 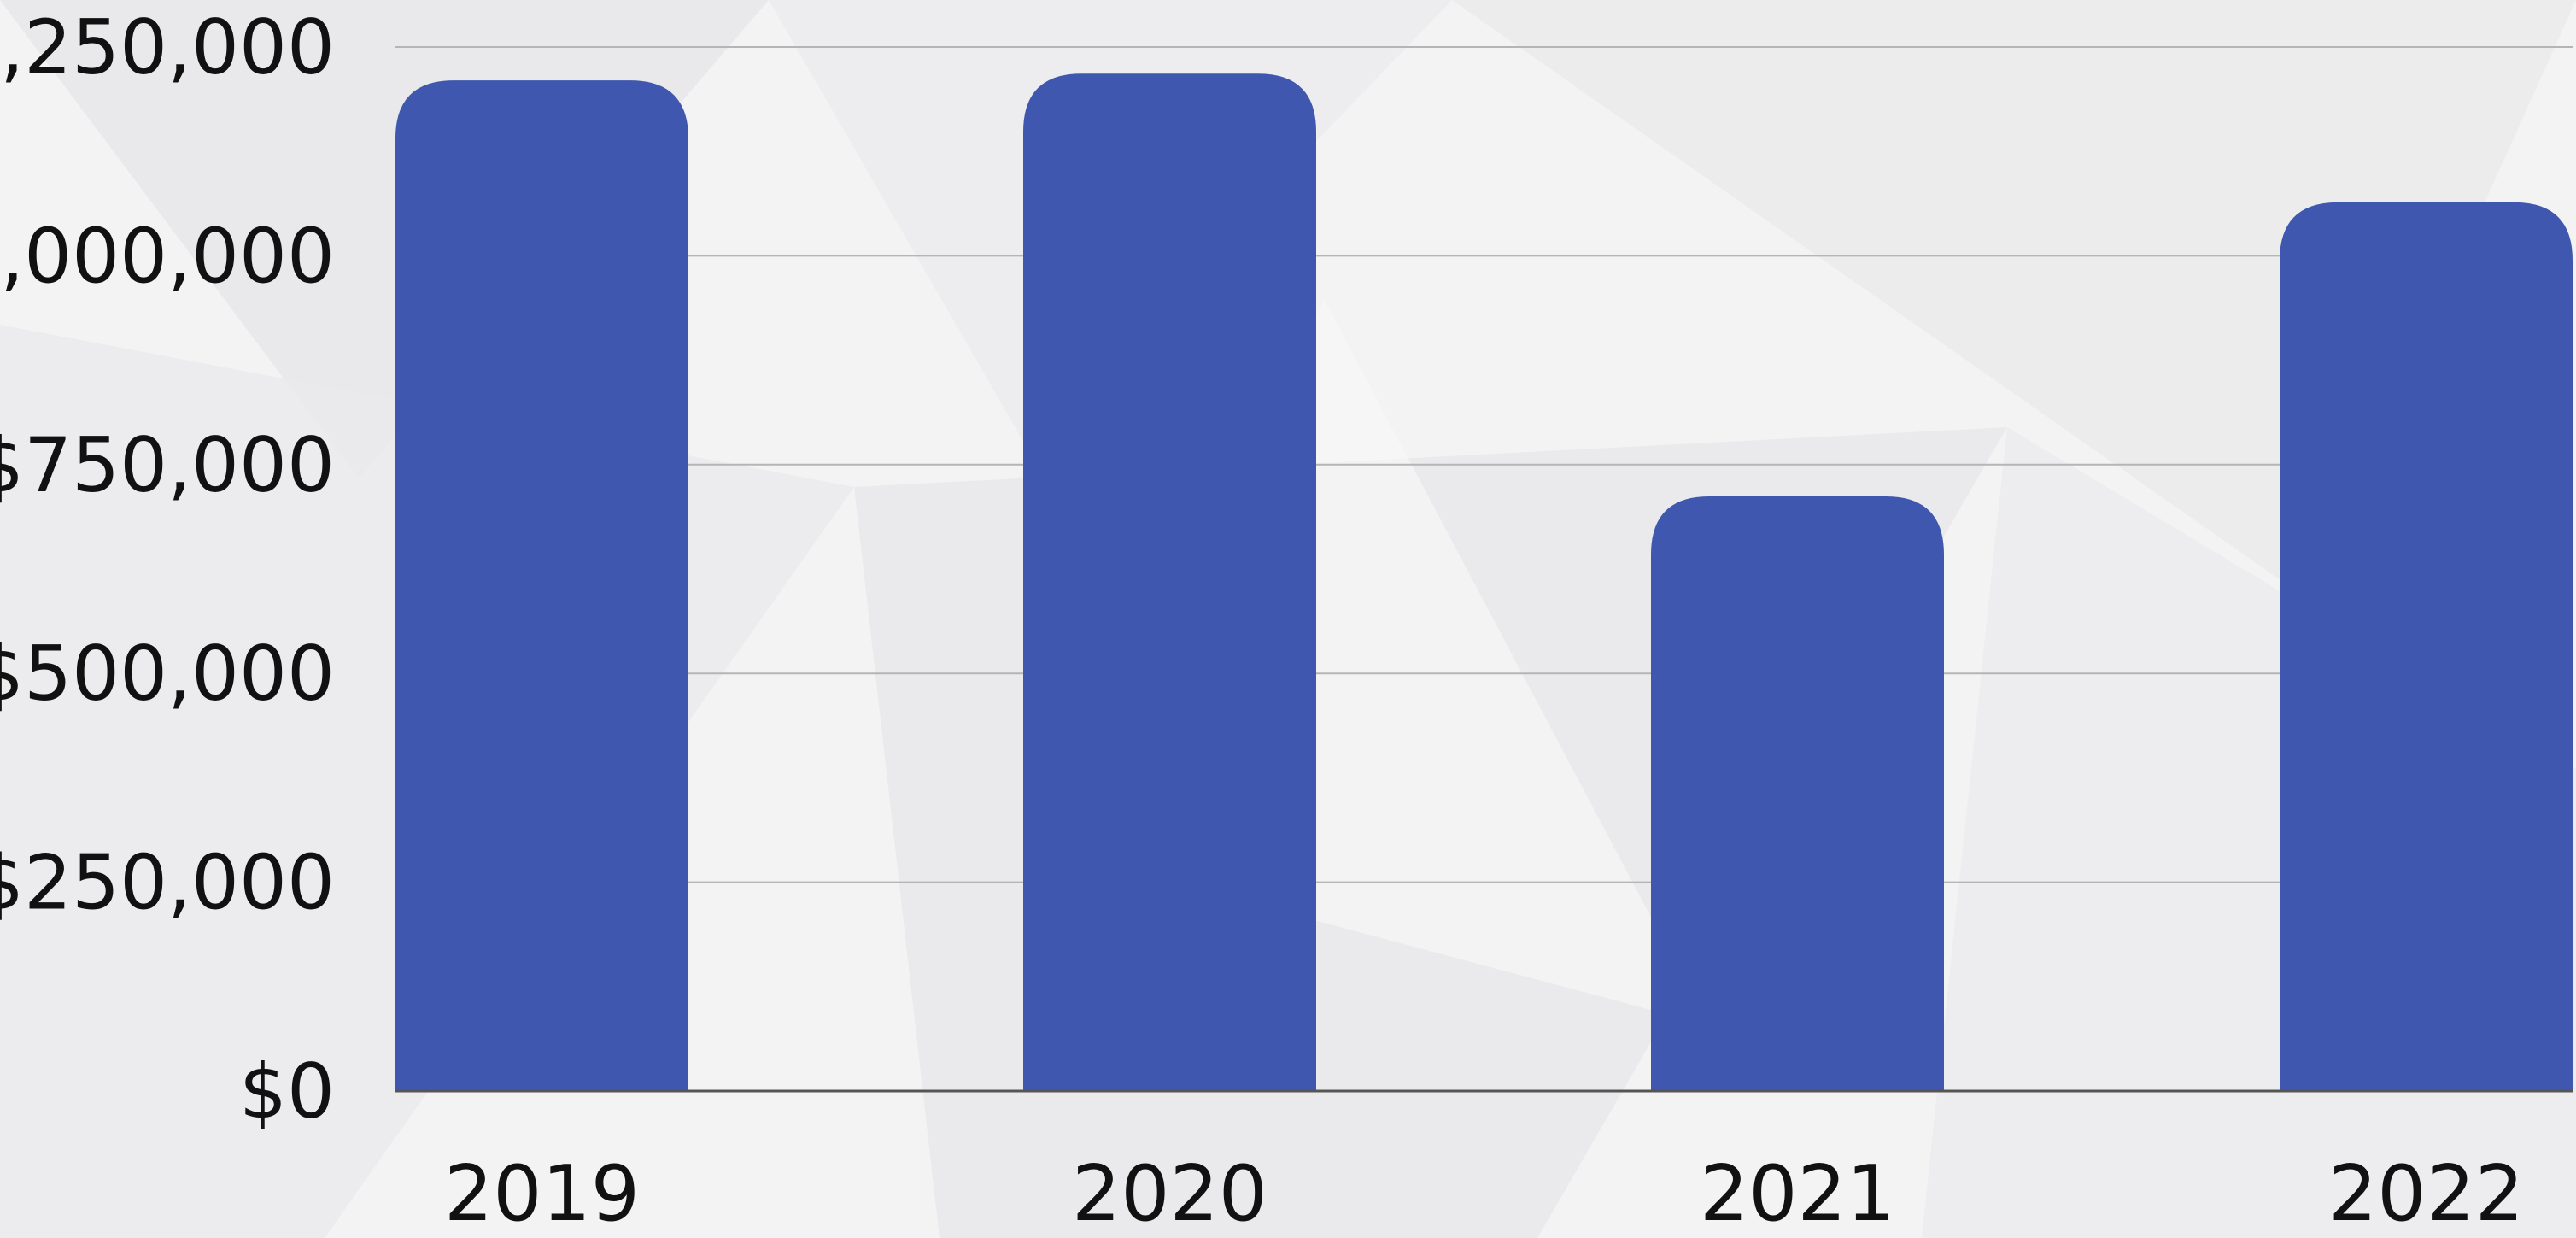 I want to click on bar-2019, so click(x=541, y=585).